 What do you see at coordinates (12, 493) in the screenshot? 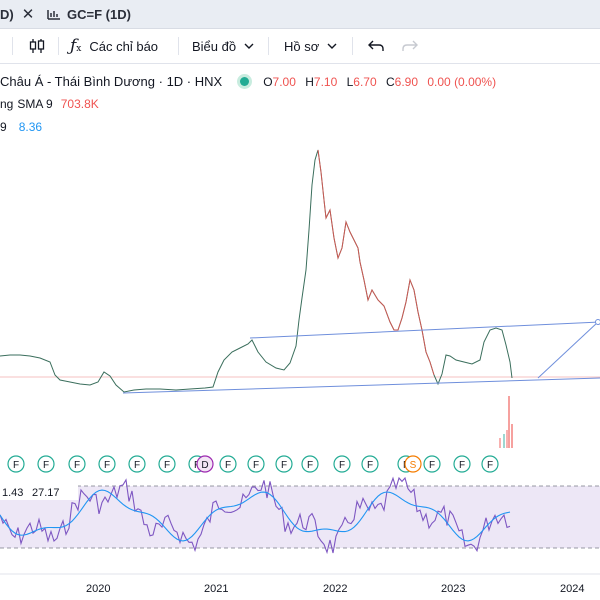
I see `rsi-value-a: 1.43` at bounding box center [12, 493].